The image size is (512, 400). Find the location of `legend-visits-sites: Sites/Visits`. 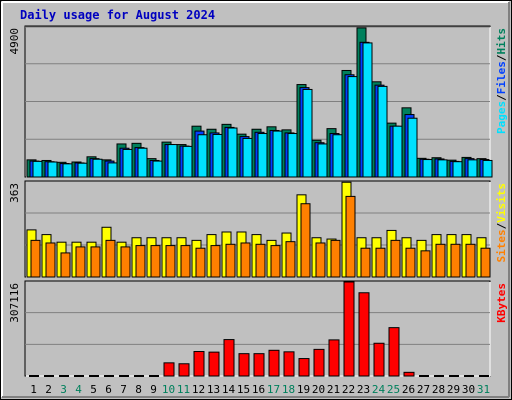

legend-visits-sites: Sites/Visits is located at coordinates (501, 223).